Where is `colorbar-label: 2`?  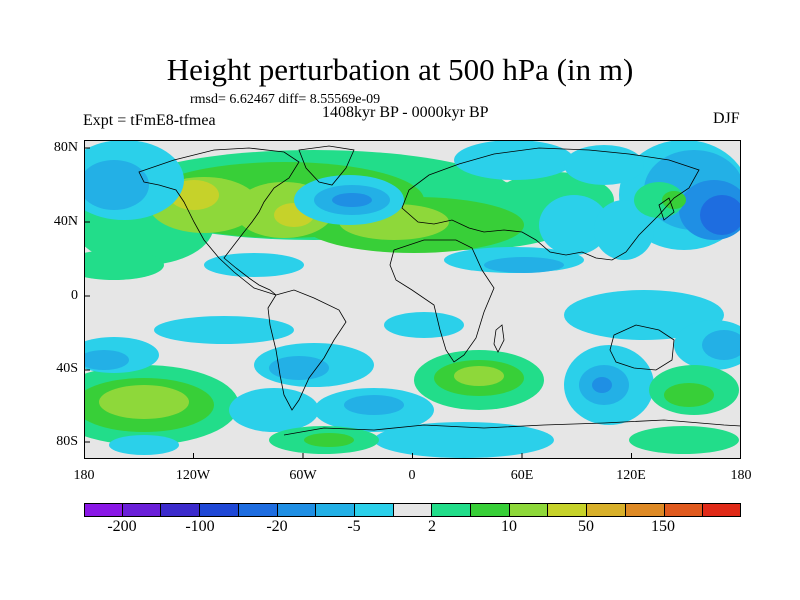 colorbar-label: 2 is located at coordinates (432, 526).